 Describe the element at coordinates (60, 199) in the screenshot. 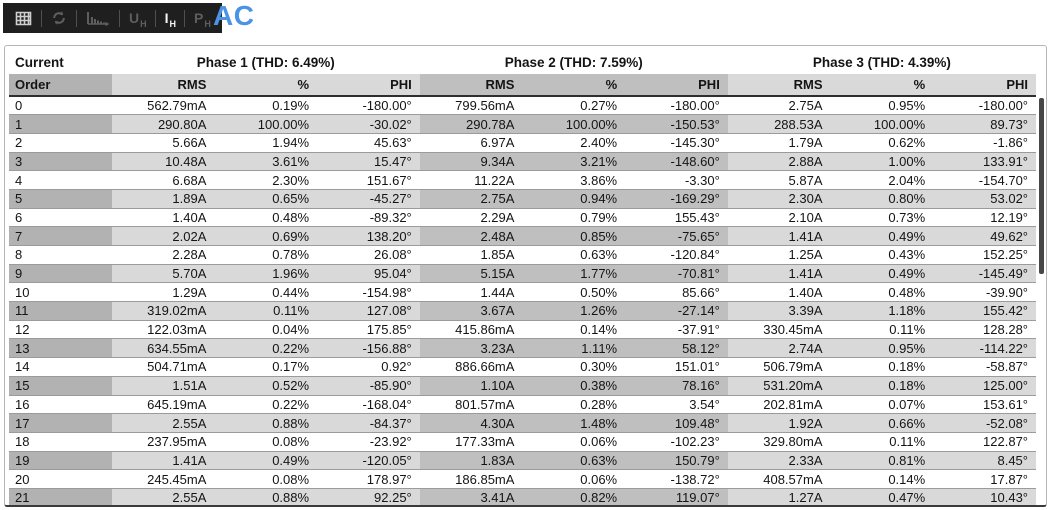

I see `order-cell: 5` at that location.